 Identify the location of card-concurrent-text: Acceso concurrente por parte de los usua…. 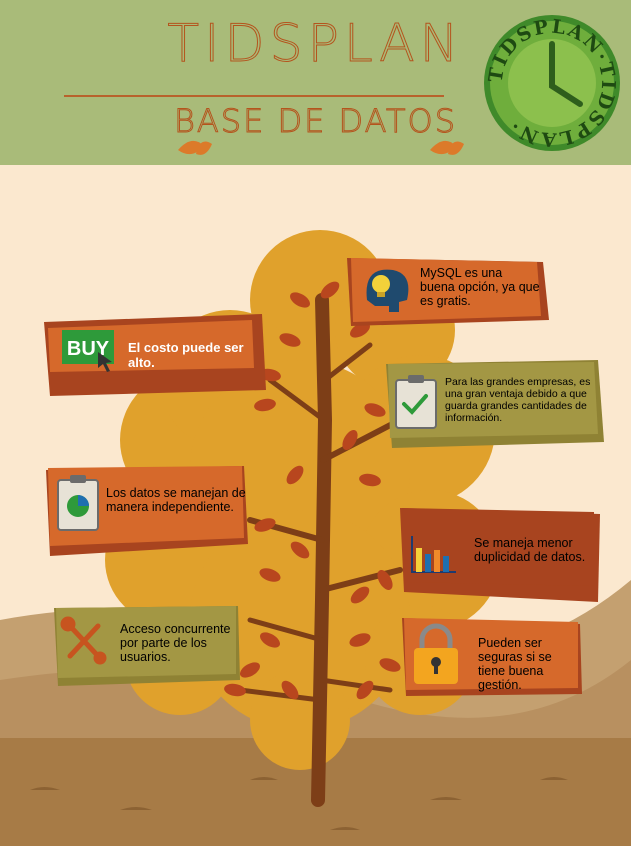
(175, 643).